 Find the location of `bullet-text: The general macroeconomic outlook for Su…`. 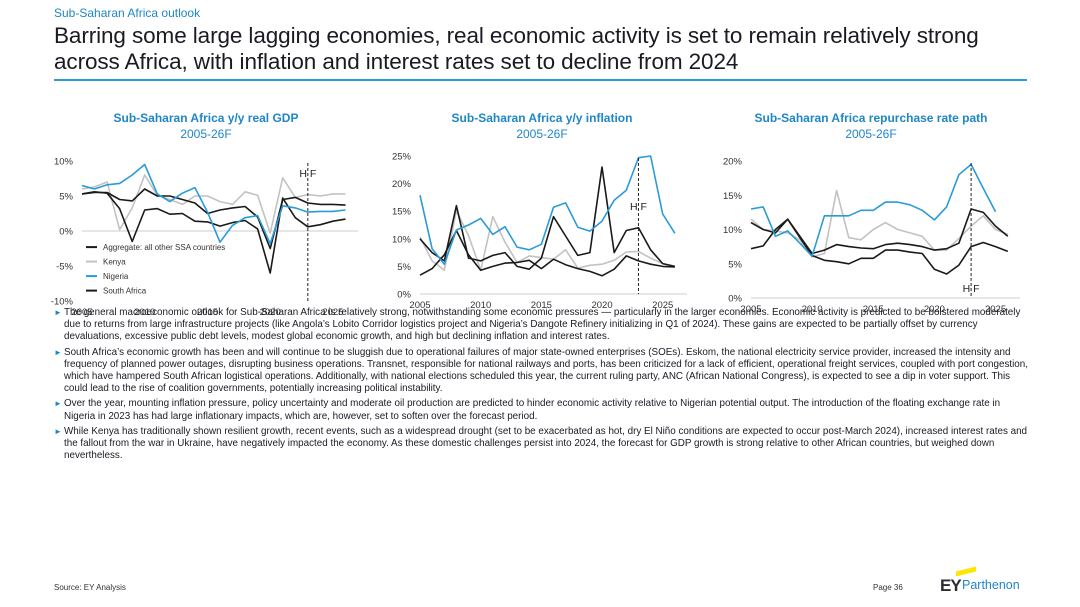

bullet-text: The general macroeconomic outlook for Su… is located at coordinates (542, 325).